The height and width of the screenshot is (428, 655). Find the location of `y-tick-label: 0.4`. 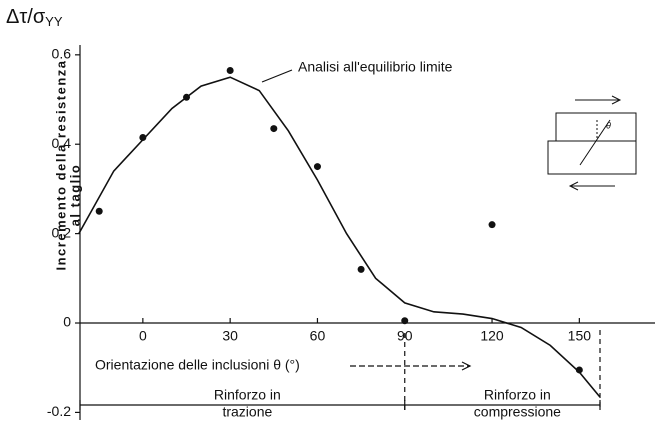

y-tick-label: 0.4 is located at coordinates (62, 143).